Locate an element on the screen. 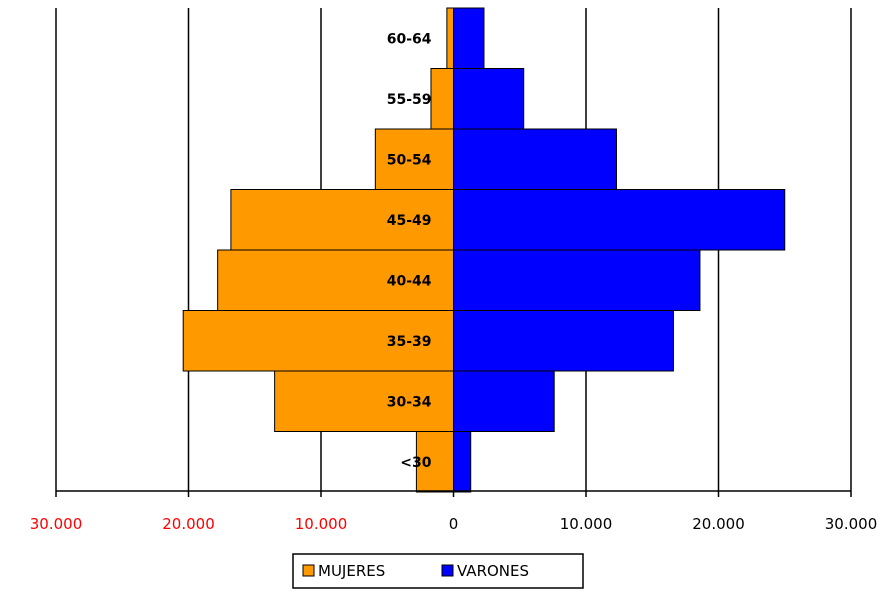 Image resolution: width=889 pixels, height=593 pixels. category-label: 40-44 is located at coordinates (409, 281).